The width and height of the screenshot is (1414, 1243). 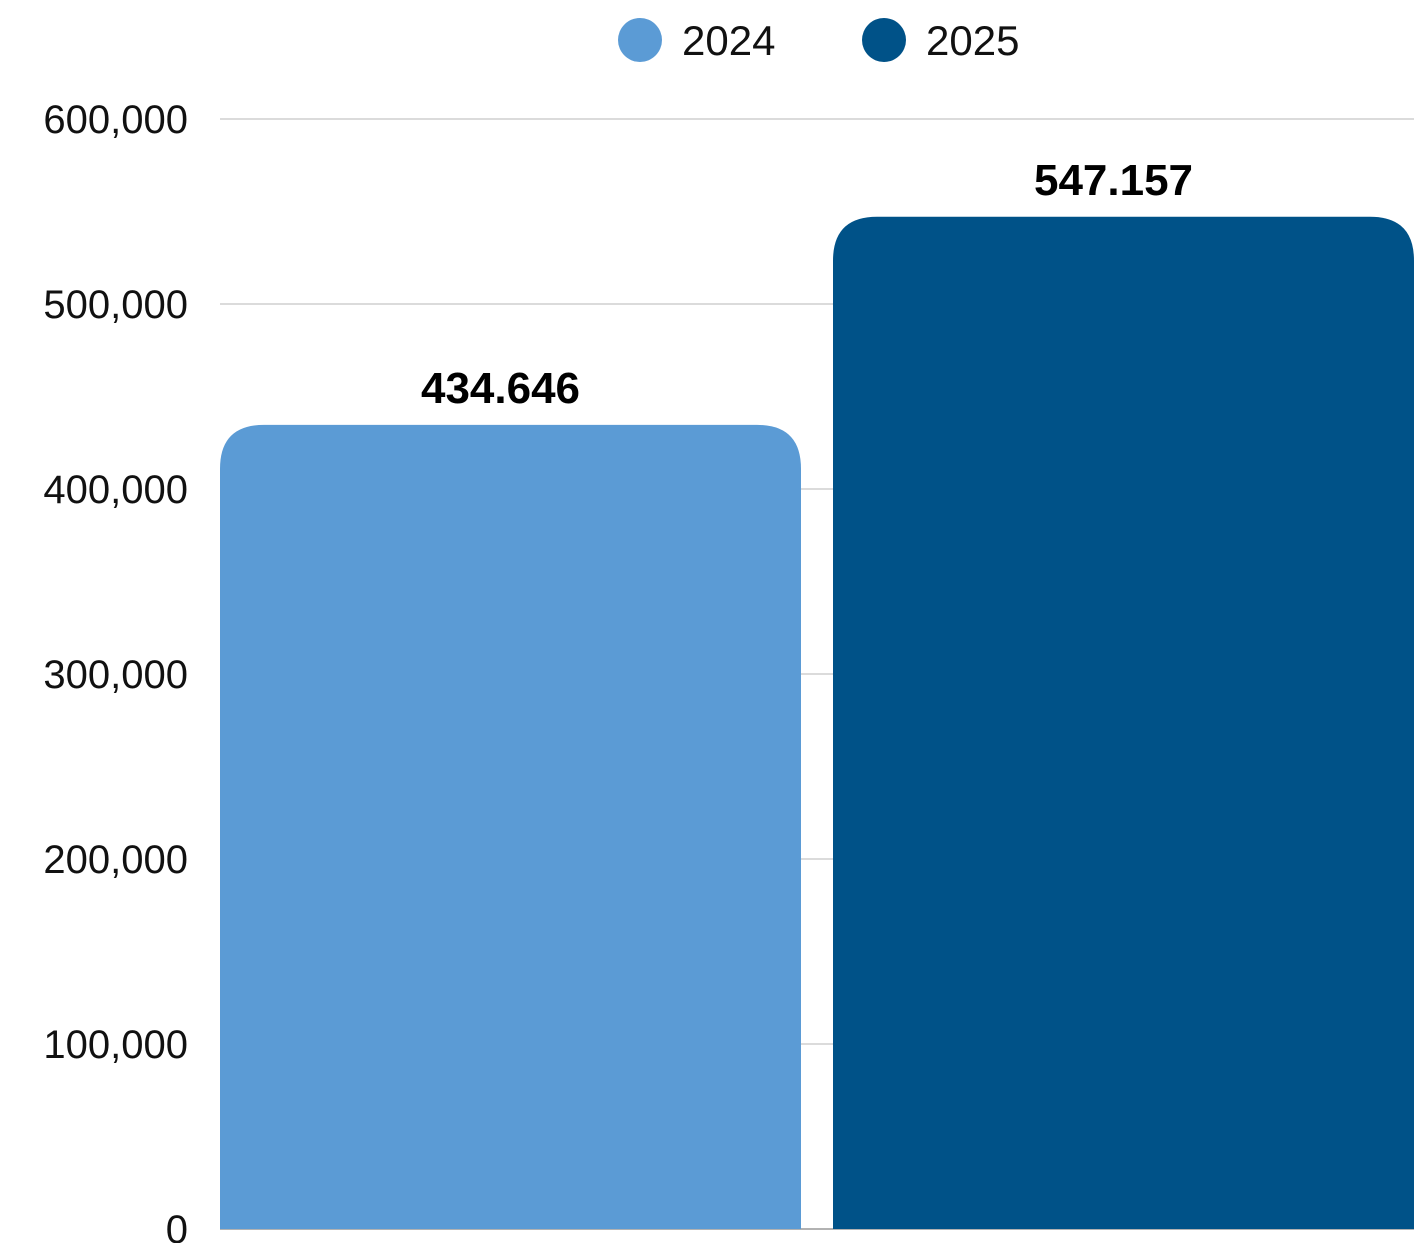 What do you see at coordinates (972, 40) in the screenshot?
I see `legend-label-2025: 2025` at bounding box center [972, 40].